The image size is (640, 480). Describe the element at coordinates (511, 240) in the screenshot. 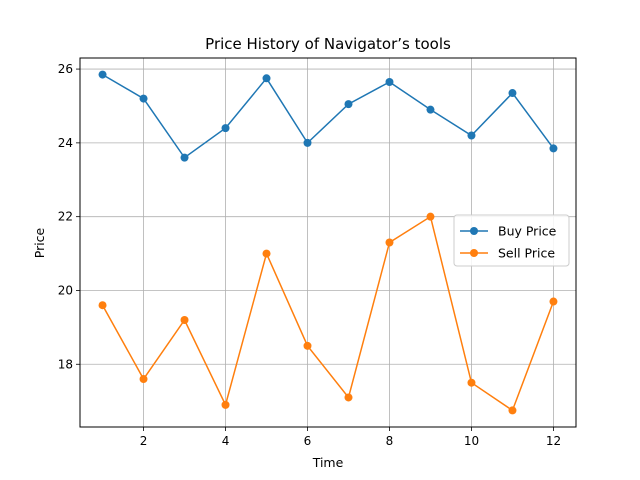

I see `legend: Buy Price Sell Price` at that location.